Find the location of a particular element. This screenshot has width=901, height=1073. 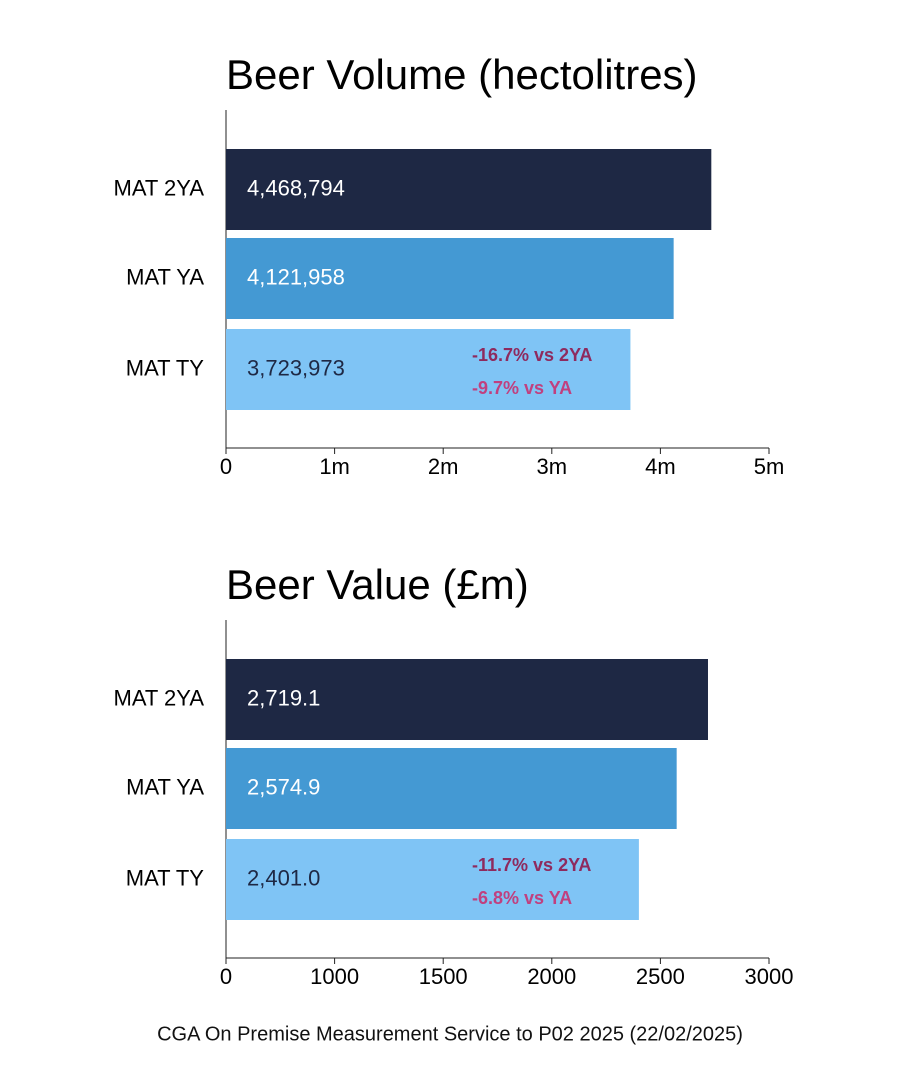

data-label: 4,468,794 is located at coordinates (296, 187).